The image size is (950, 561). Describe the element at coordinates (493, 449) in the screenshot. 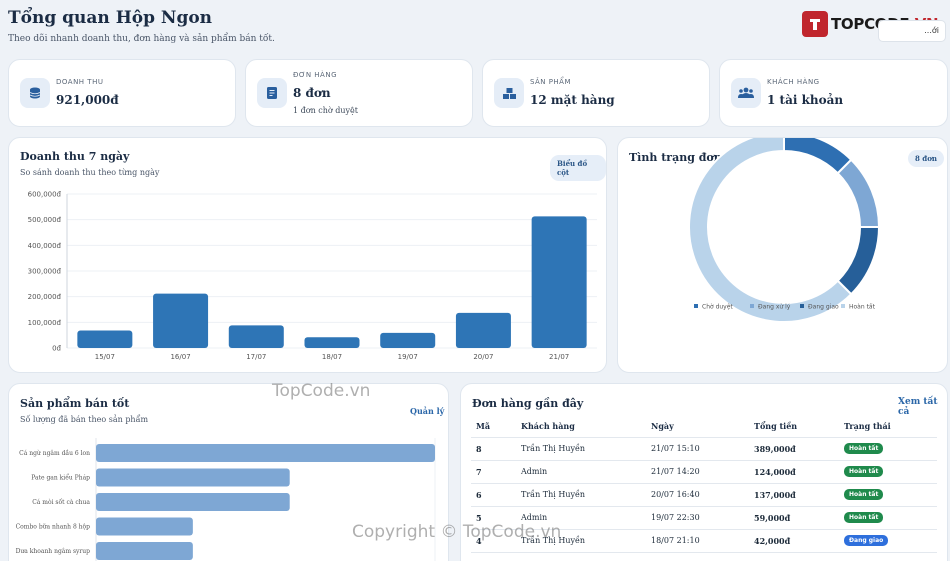

I see `order-id-cell: 8` at that location.